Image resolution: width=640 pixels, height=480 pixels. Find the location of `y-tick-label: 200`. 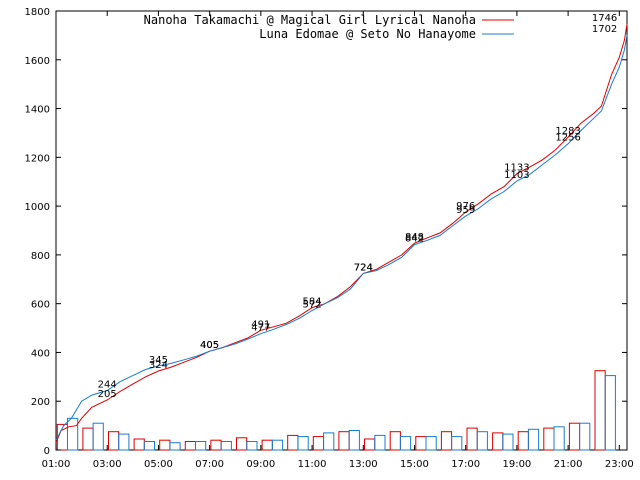

y-tick-label: 200 is located at coordinates (40, 402).